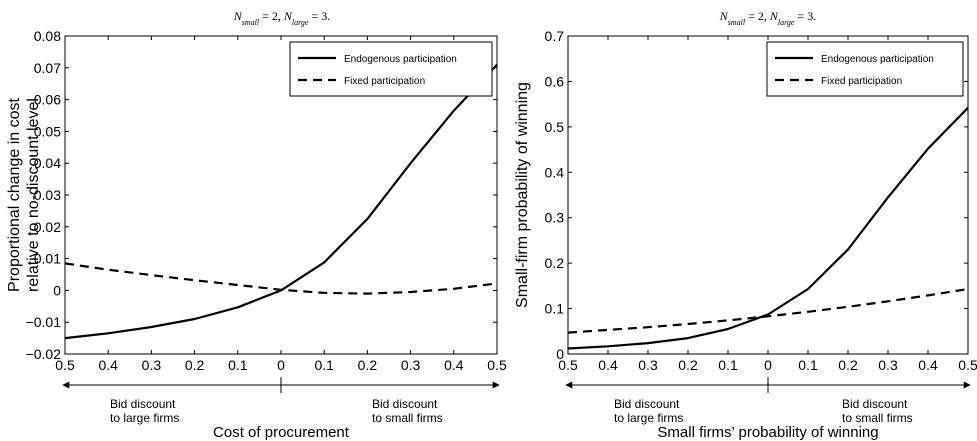 The image size is (977, 441). I want to click on legend-box, so click(391, 69).